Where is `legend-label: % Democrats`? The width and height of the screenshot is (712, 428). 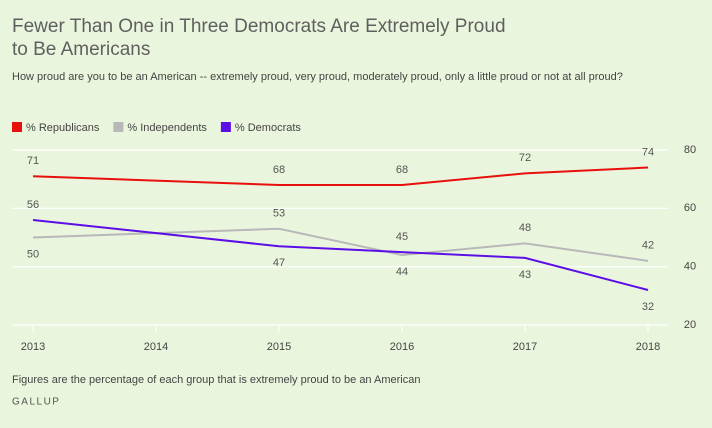 legend-label: % Democrats is located at coordinates (268, 128).